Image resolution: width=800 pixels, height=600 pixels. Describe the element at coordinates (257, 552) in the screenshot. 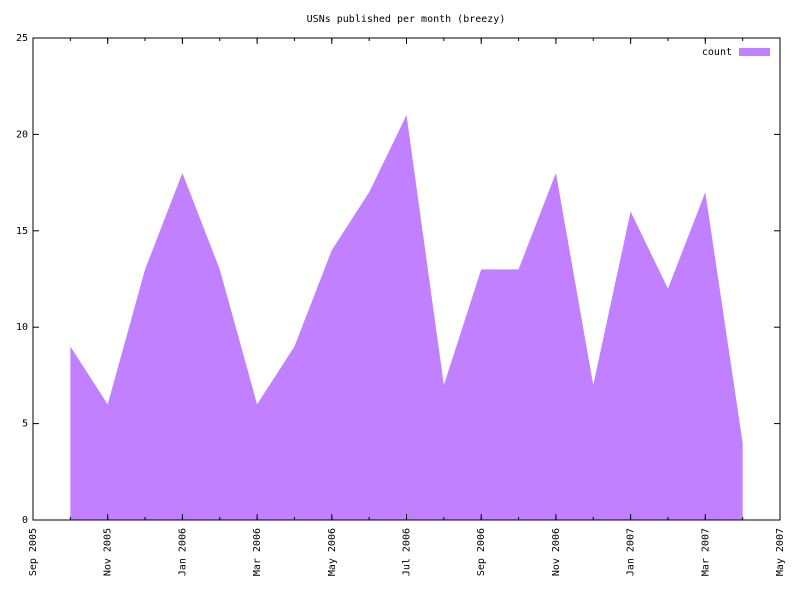

I see `x-tick-label: Mar 2006` at that location.